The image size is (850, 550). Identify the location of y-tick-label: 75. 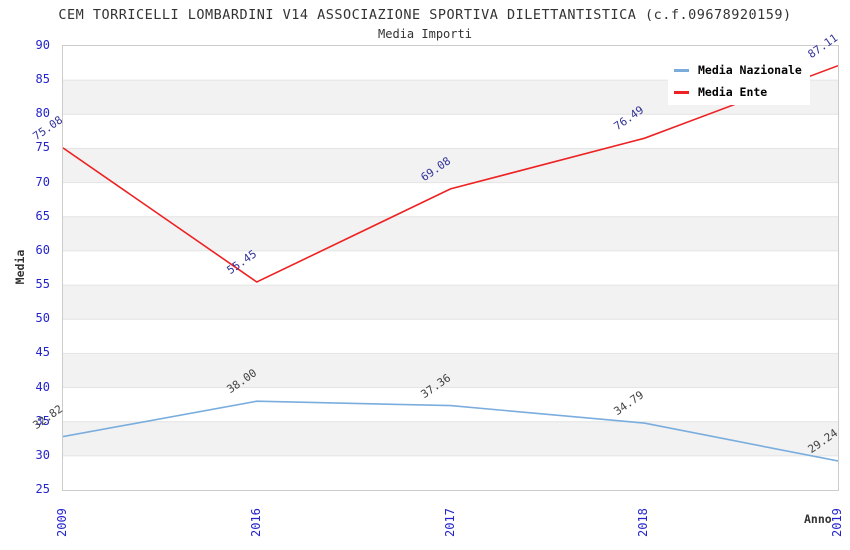
(42, 147).